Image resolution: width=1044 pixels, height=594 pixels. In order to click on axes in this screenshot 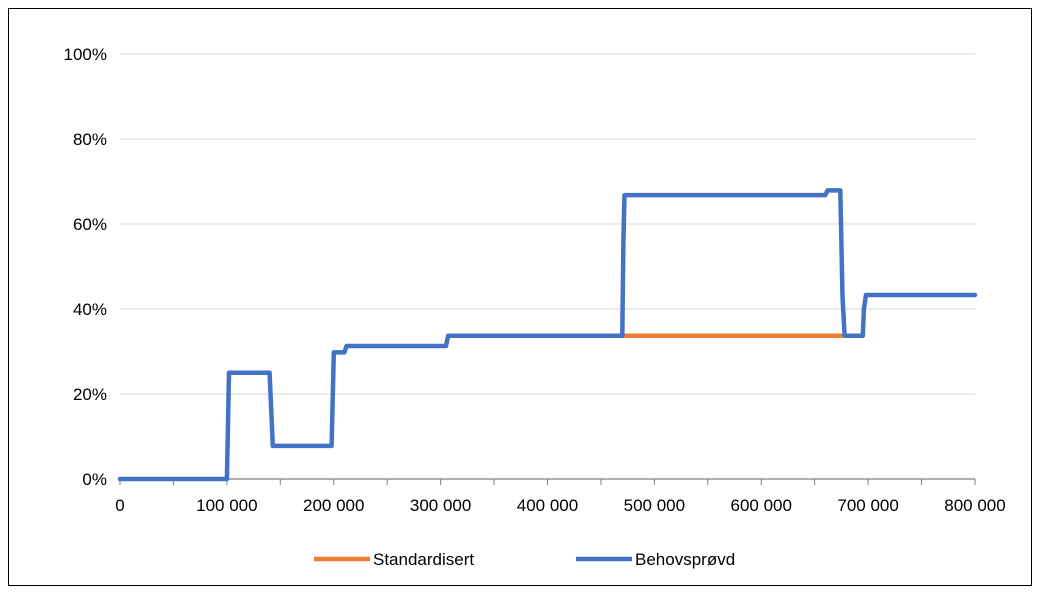, I will do `click(547, 481)`.